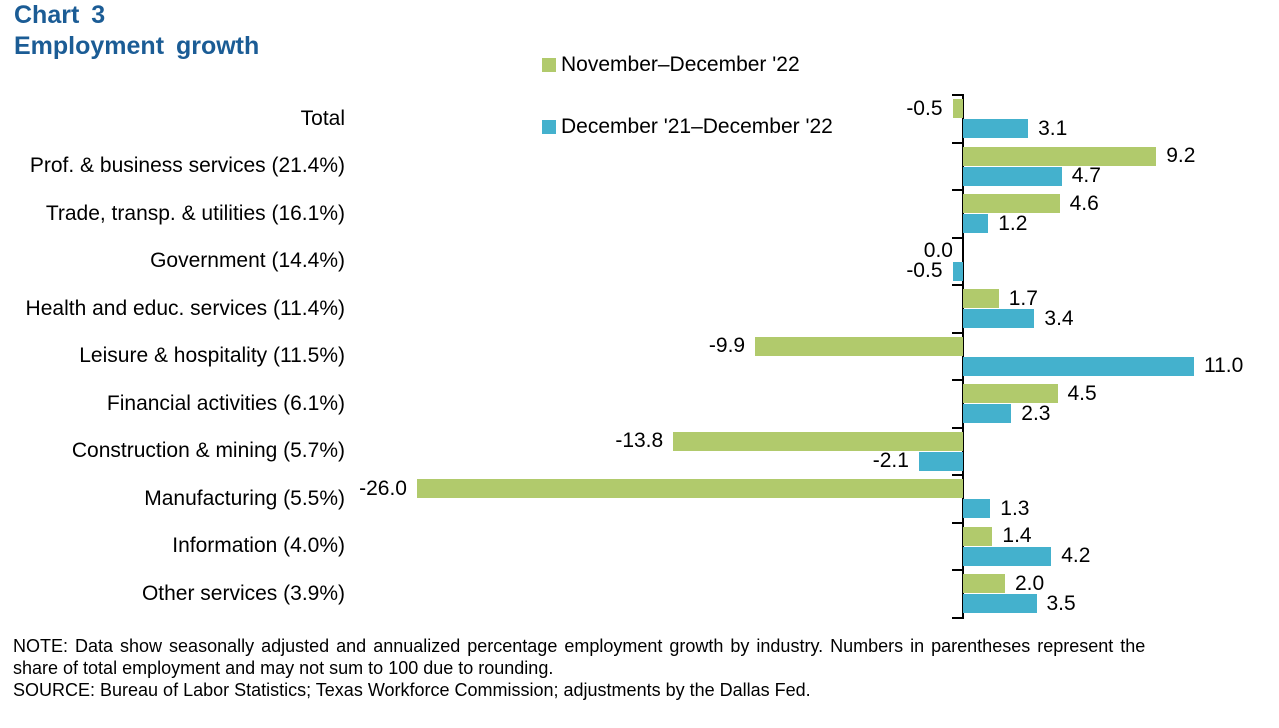  I want to click on value-label: 1.2, so click(1013, 223).